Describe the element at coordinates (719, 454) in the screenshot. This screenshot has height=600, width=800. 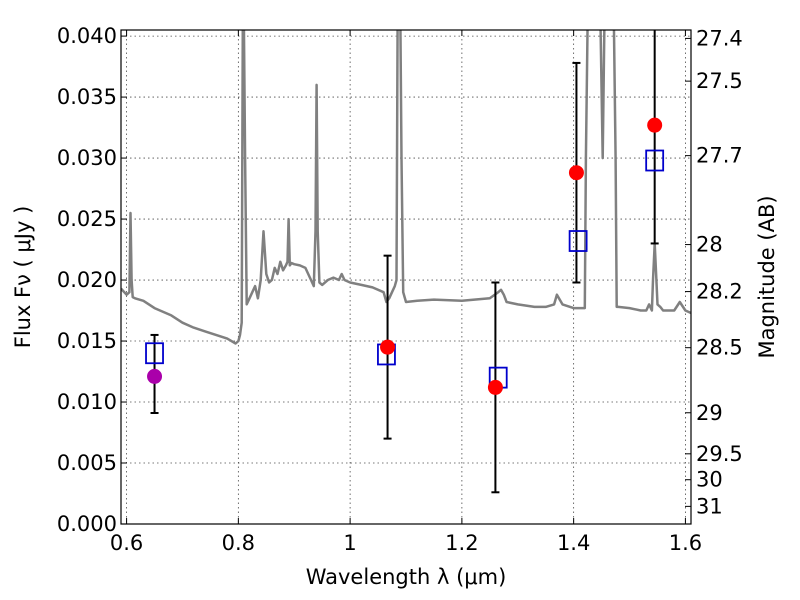
I see `mag-tick-label: 29.5` at that location.